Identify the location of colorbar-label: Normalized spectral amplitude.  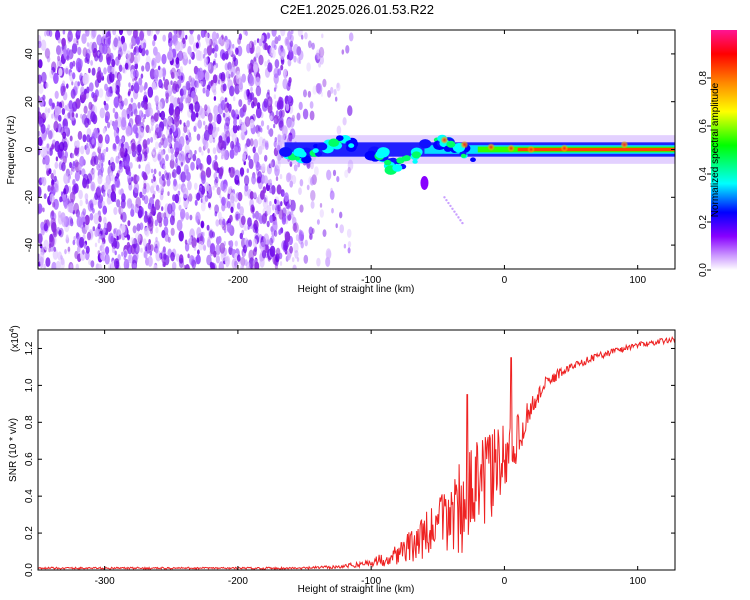
(715, 149).